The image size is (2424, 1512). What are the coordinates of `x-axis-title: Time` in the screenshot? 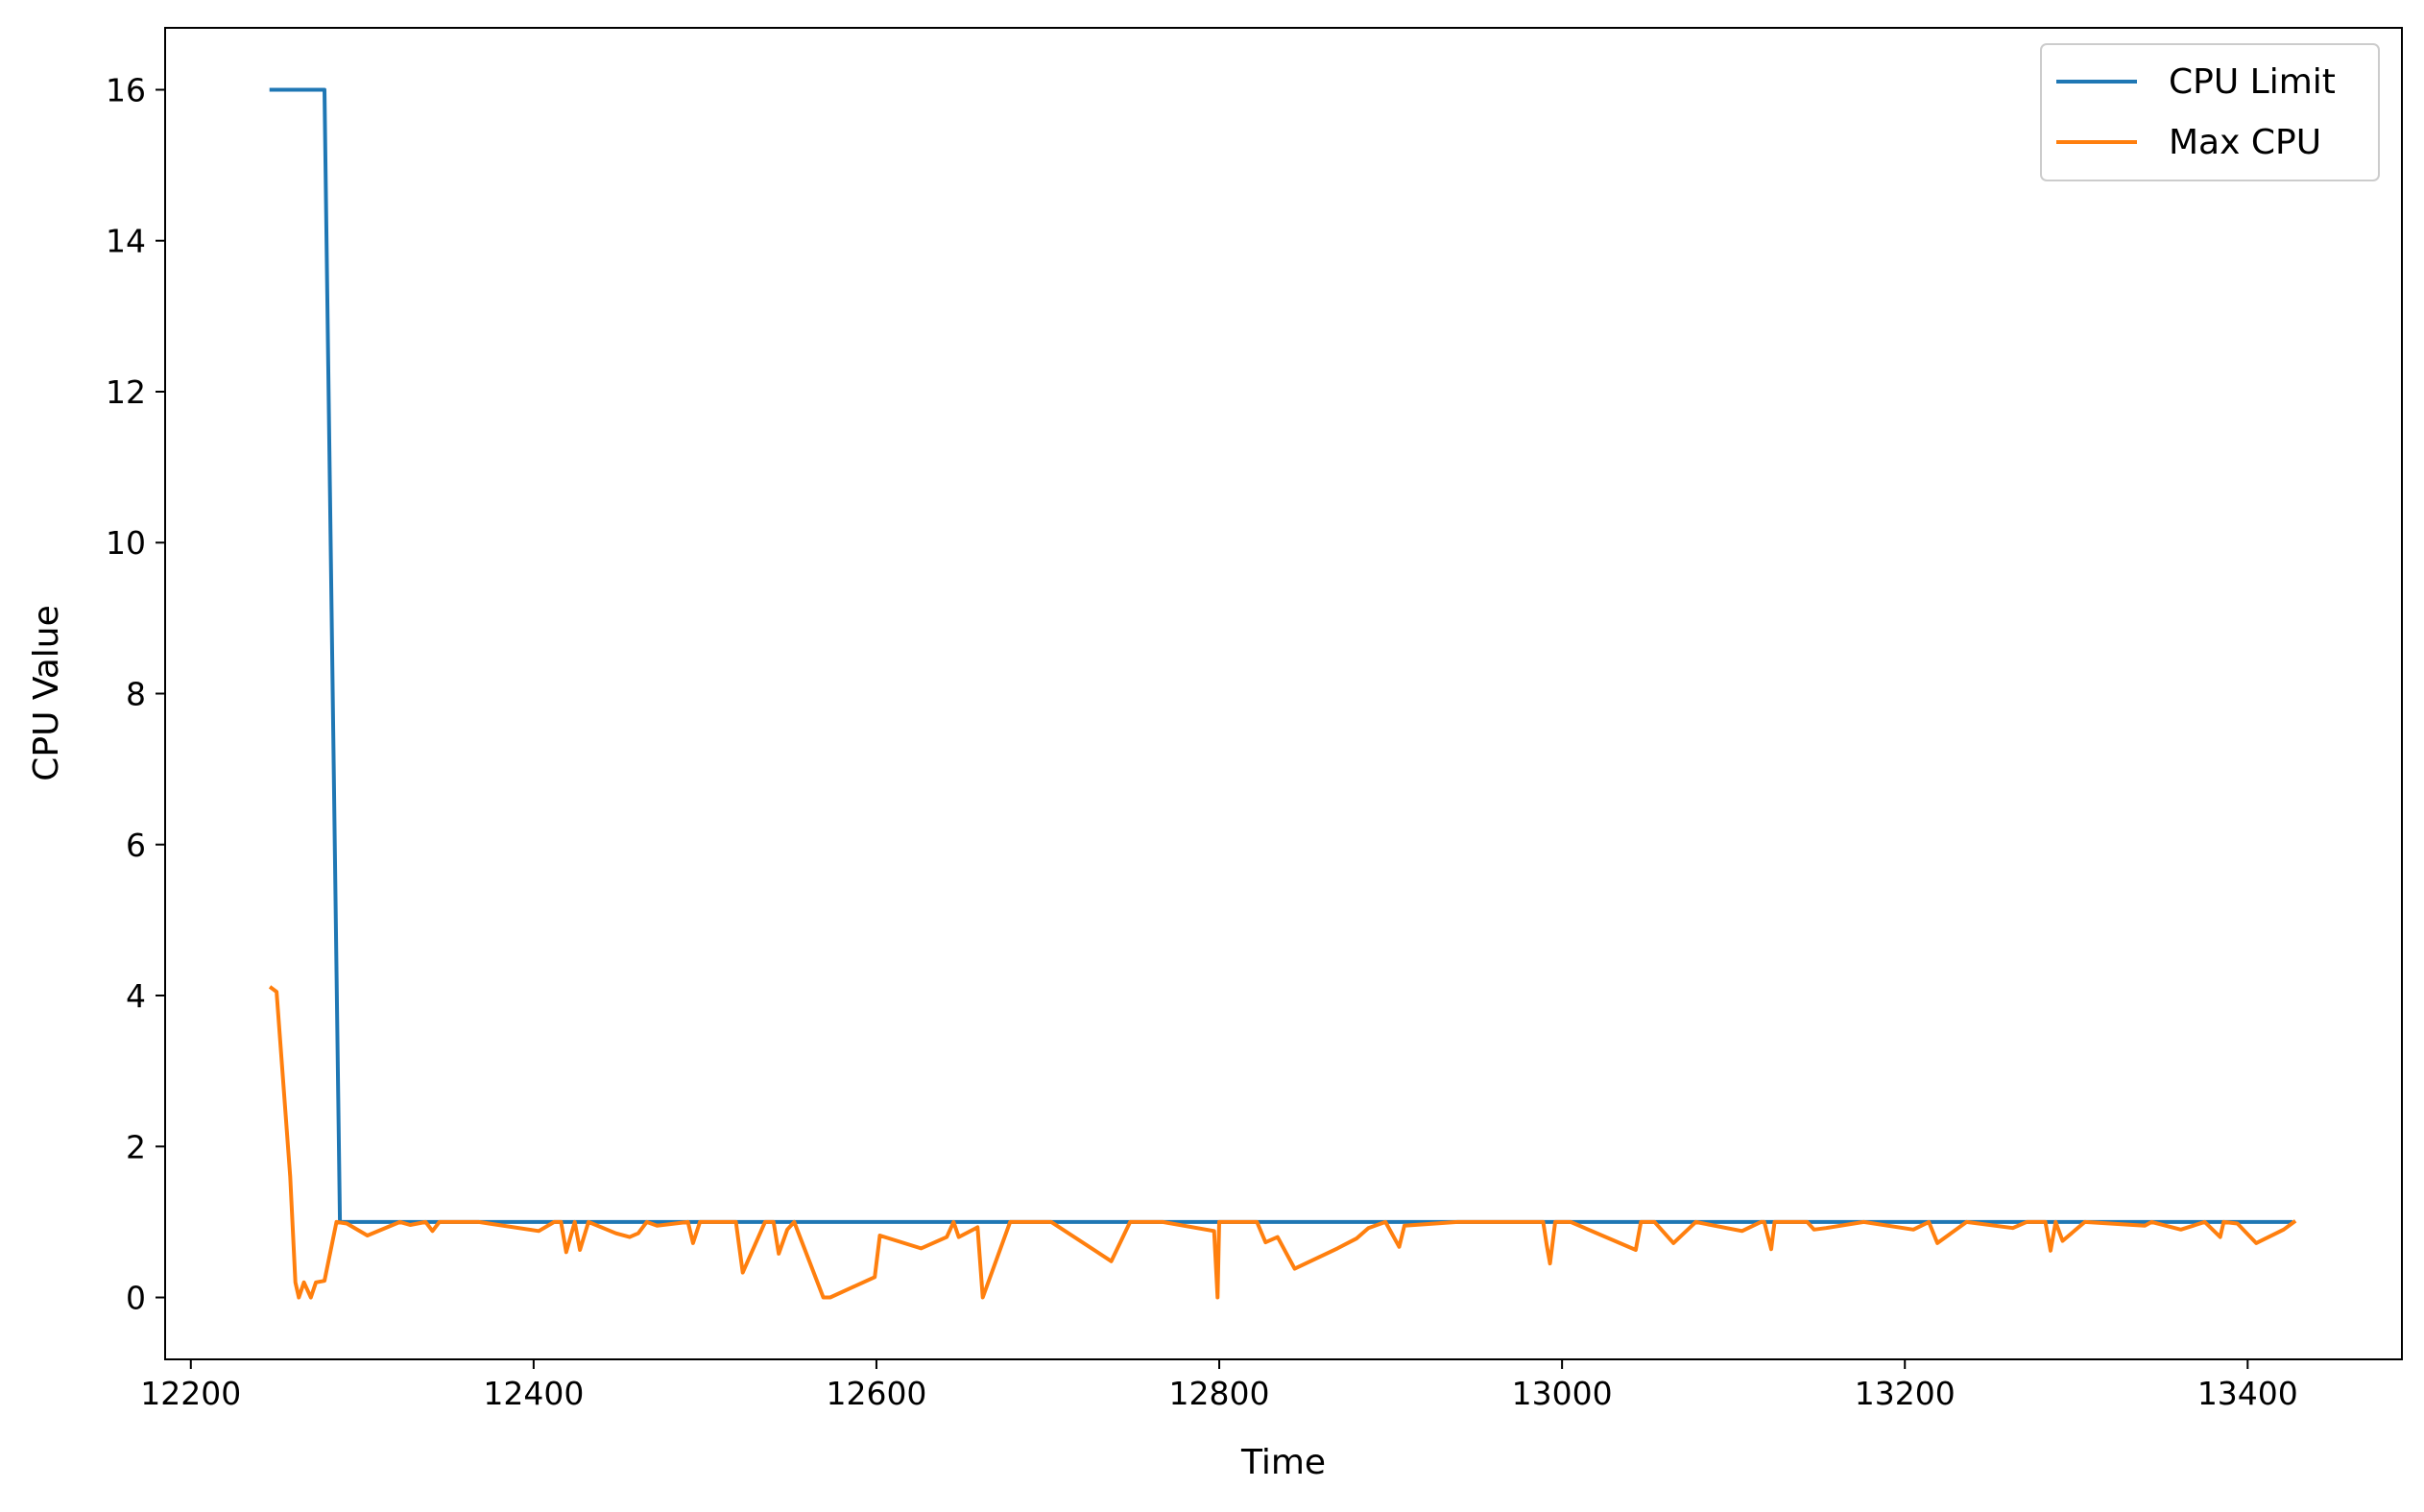 It's located at (1283, 1462).